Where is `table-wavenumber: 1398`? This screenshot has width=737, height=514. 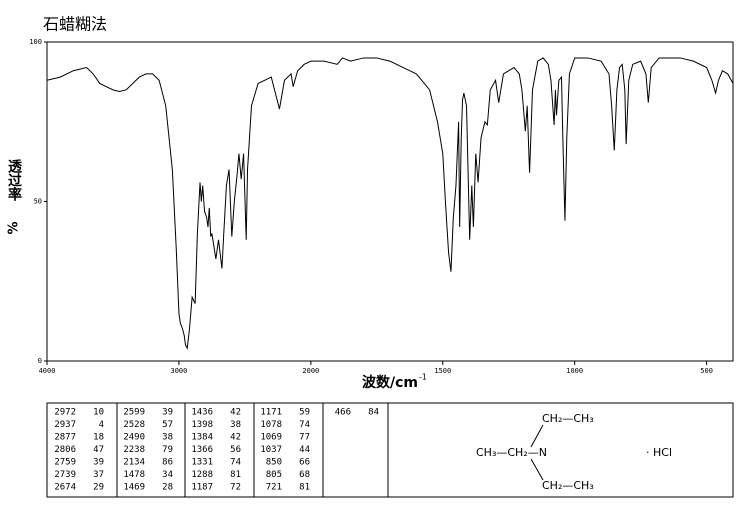 table-wavenumber: 1398 is located at coordinates (202, 425).